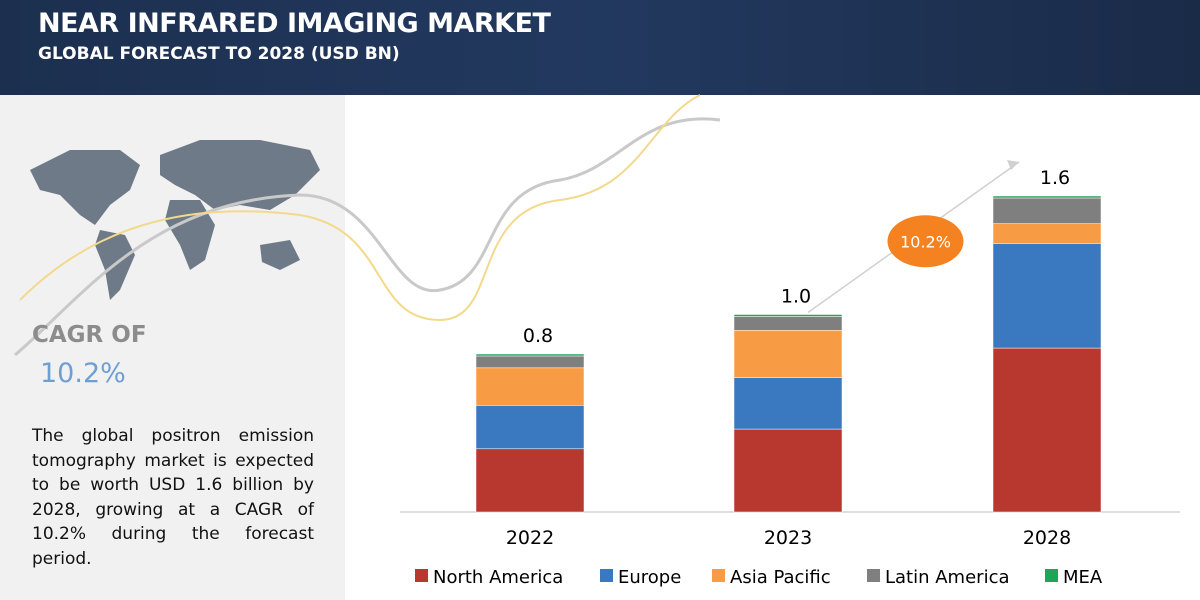 The image size is (1200, 600). I want to click on legend-label: Latin America, so click(947, 577).